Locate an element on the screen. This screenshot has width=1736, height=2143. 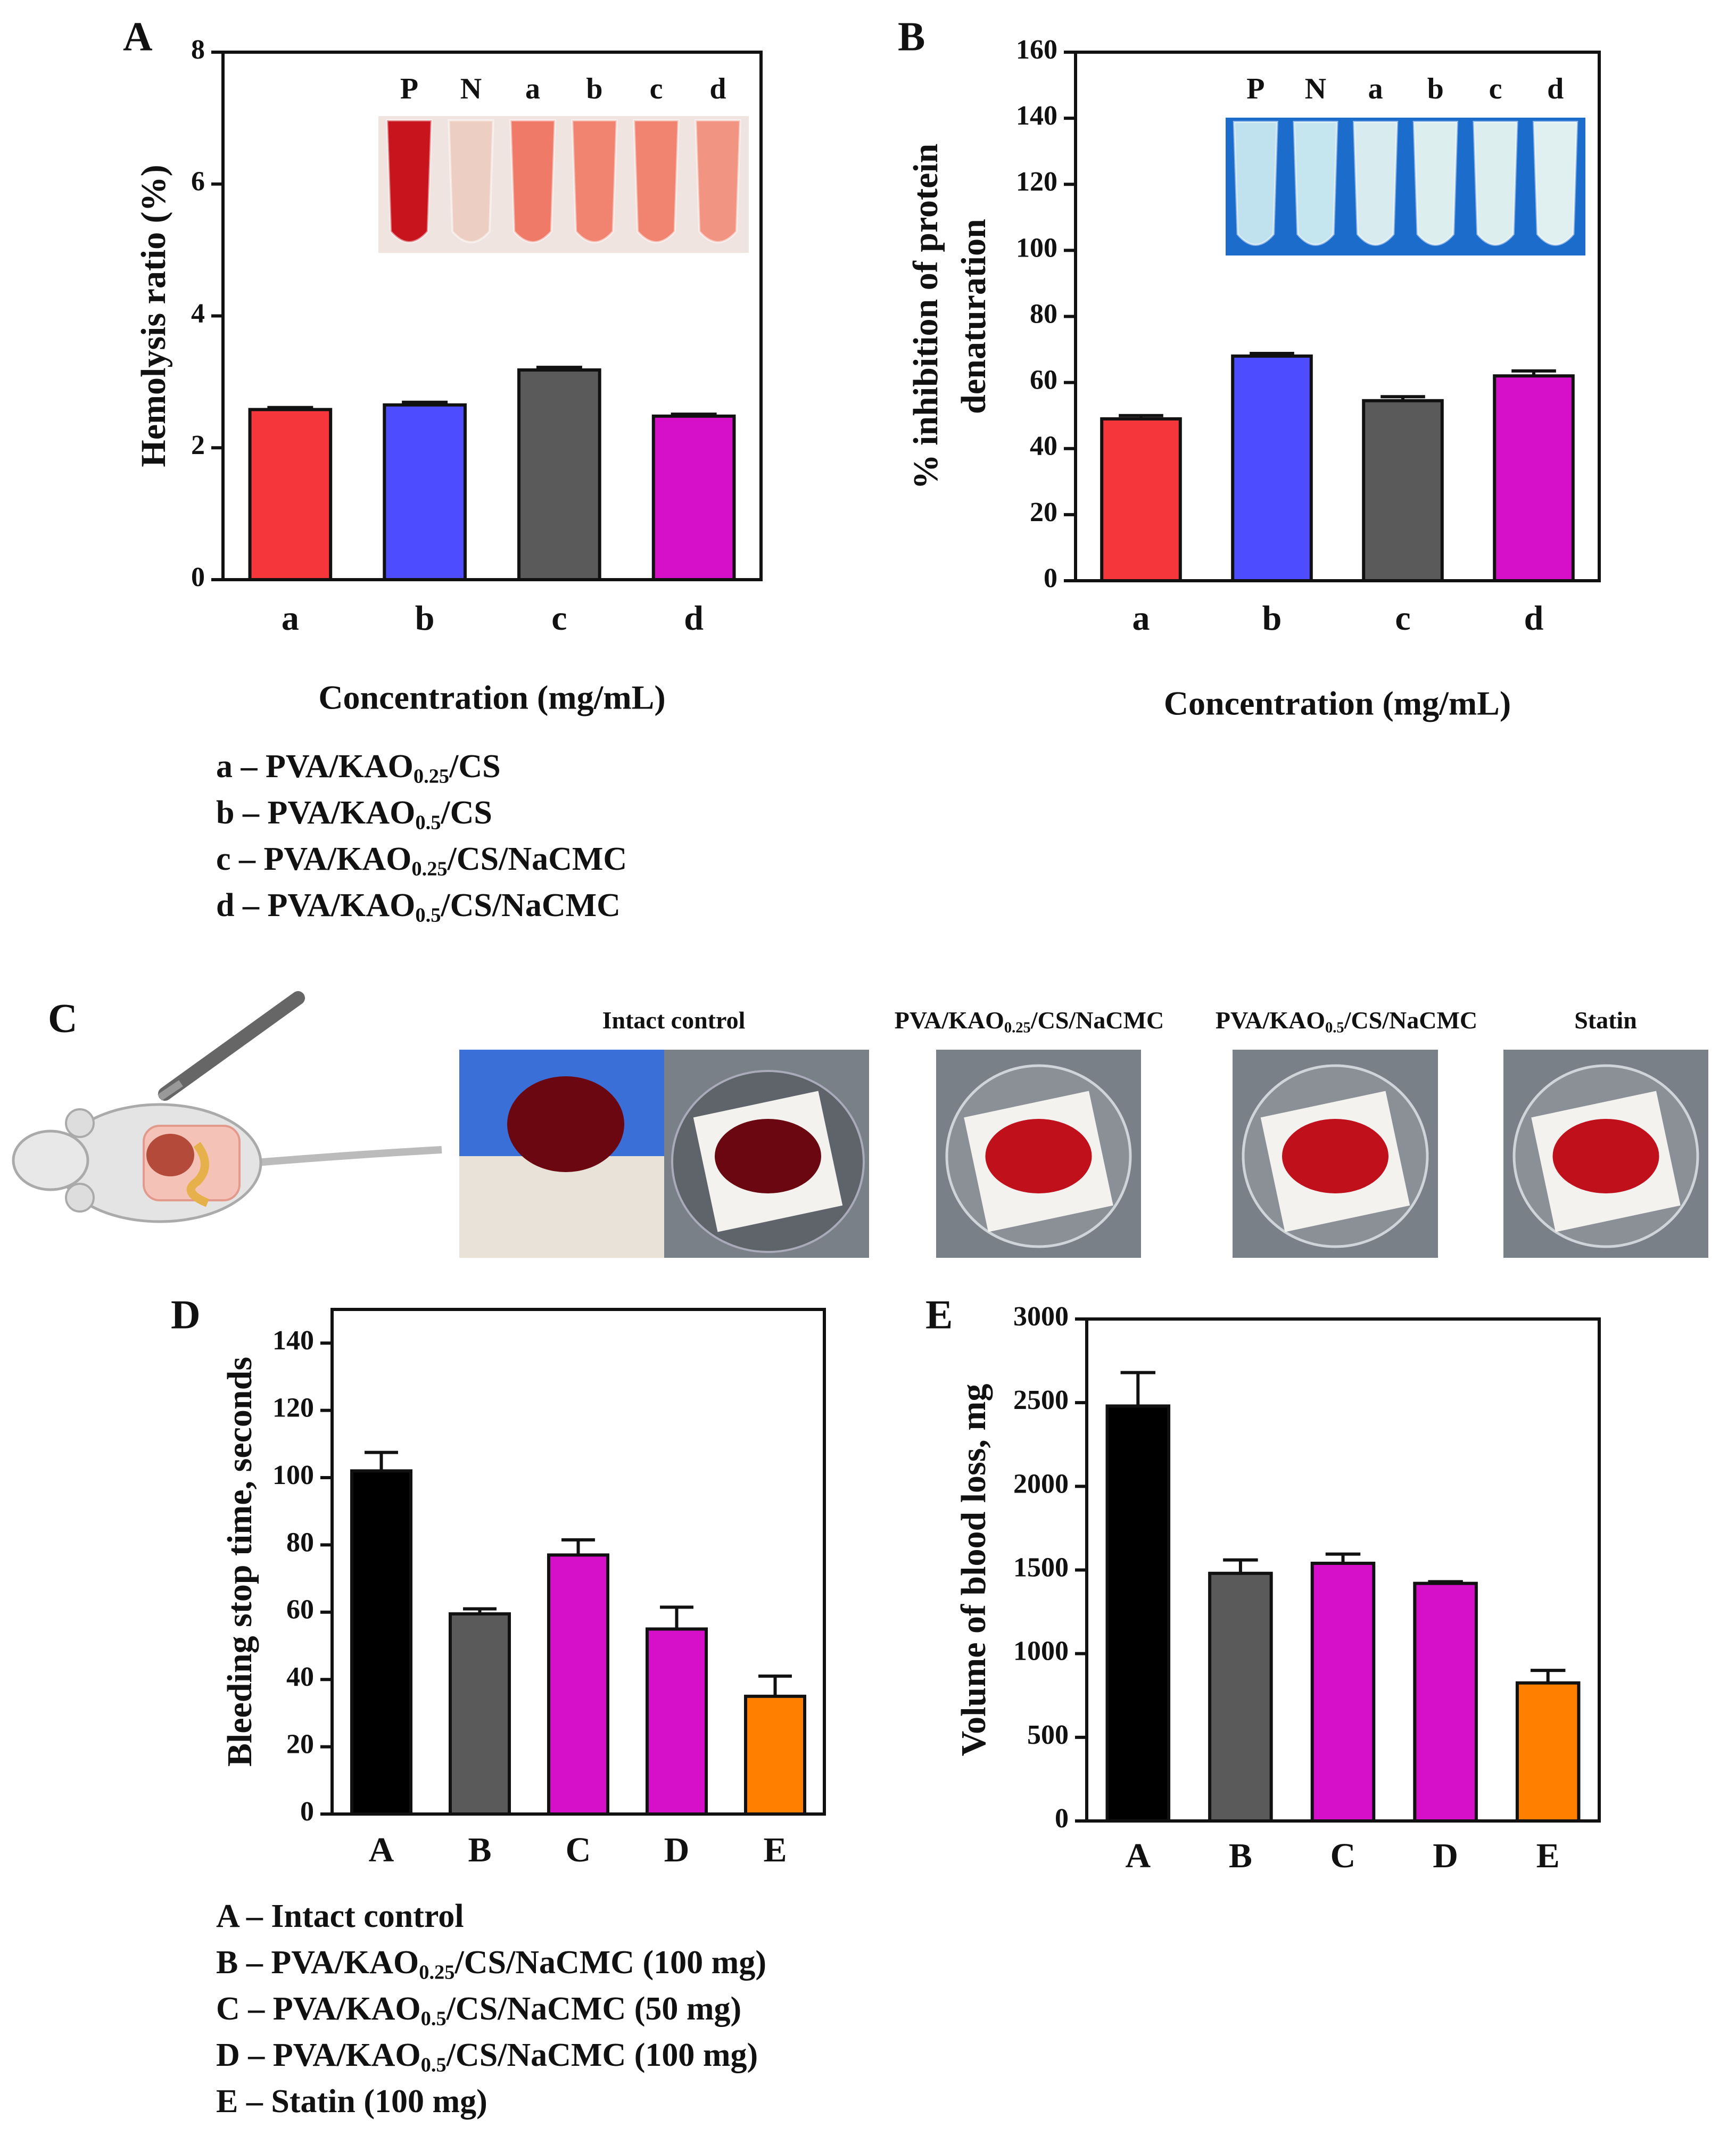
legend-item: b – PVA/KAO0.5/CS is located at coordinates (354, 815).